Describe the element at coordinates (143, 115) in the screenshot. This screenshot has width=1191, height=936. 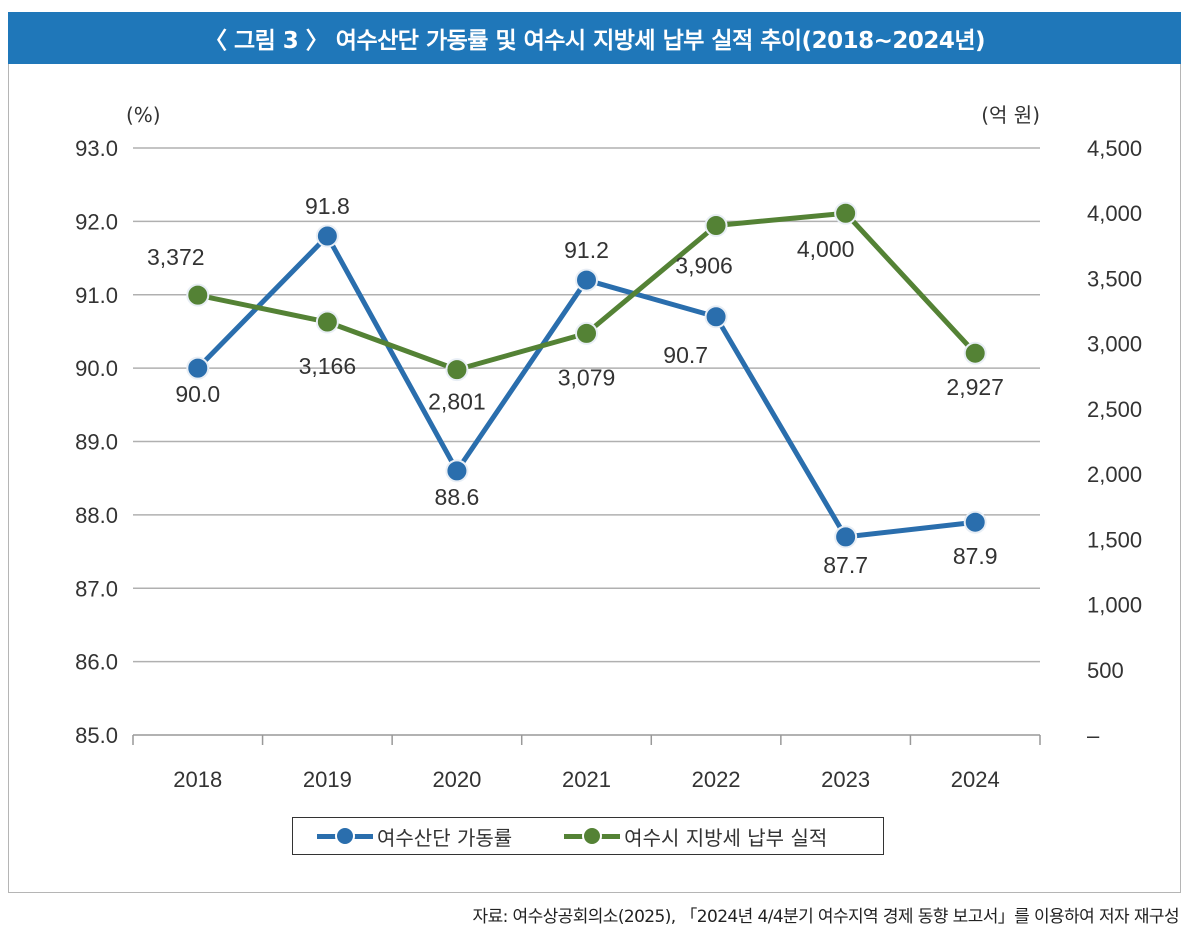
I see `y-left-unit-label: (%)` at that location.